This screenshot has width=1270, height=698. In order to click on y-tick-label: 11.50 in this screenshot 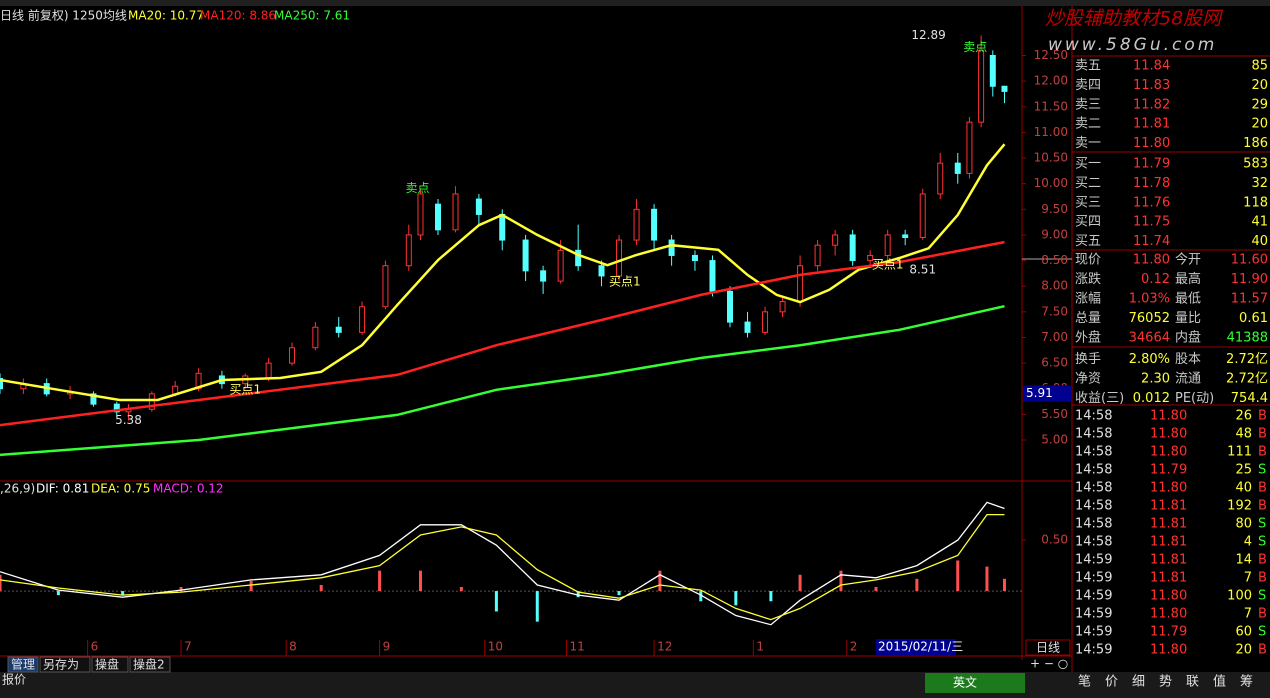, I will do `click(1051, 106)`.